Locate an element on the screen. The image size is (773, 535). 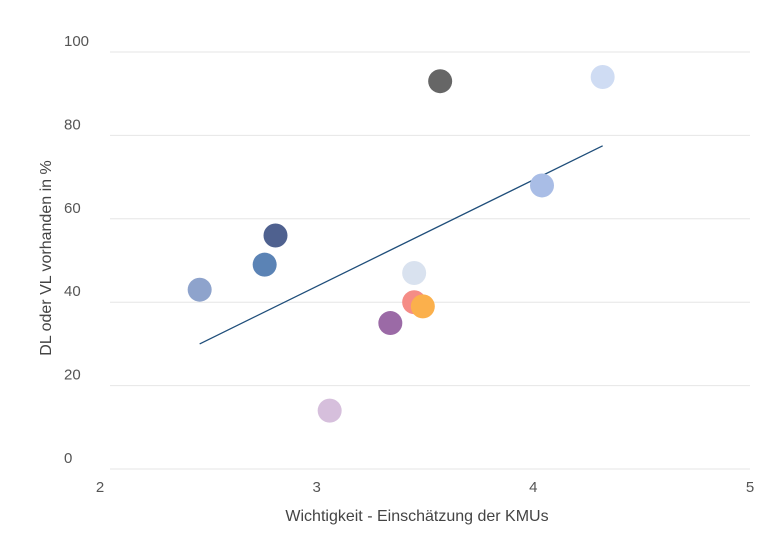
x-tick-label: 4 is located at coordinates (533, 487).